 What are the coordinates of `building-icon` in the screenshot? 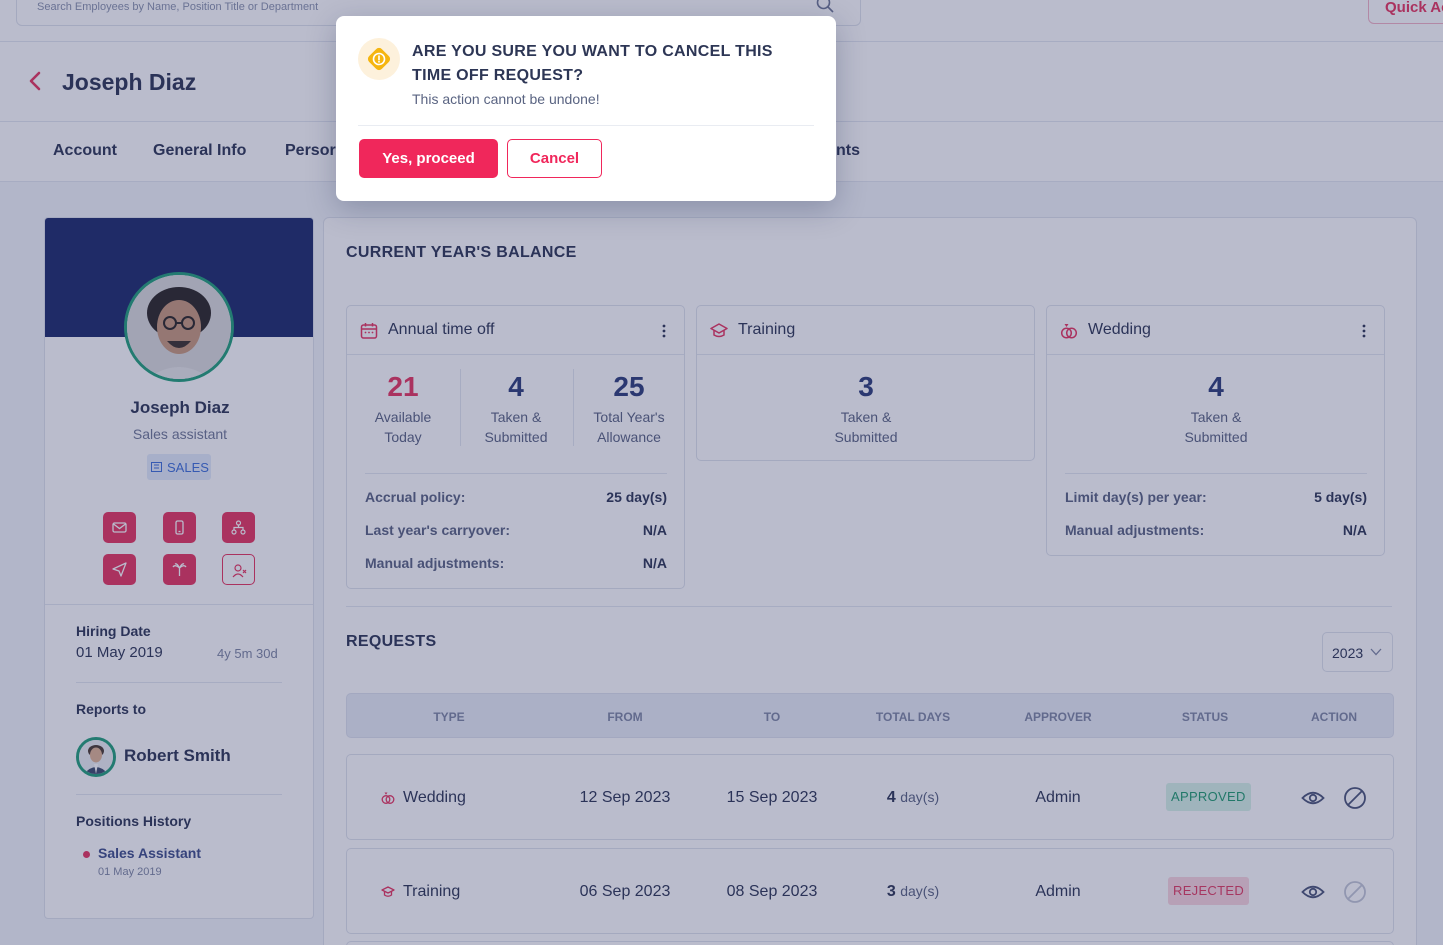 It's located at (156, 467).